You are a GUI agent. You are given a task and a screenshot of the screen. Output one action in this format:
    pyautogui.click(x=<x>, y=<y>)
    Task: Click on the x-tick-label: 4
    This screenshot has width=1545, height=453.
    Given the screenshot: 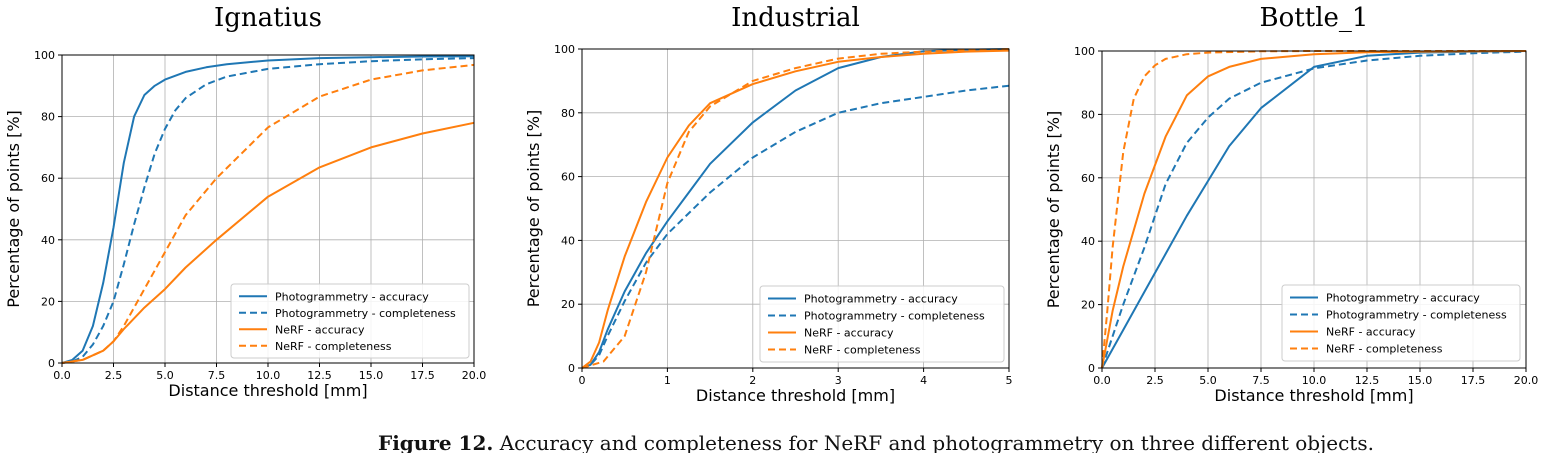 What is the action you would take?
    pyautogui.click(x=923, y=380)
    